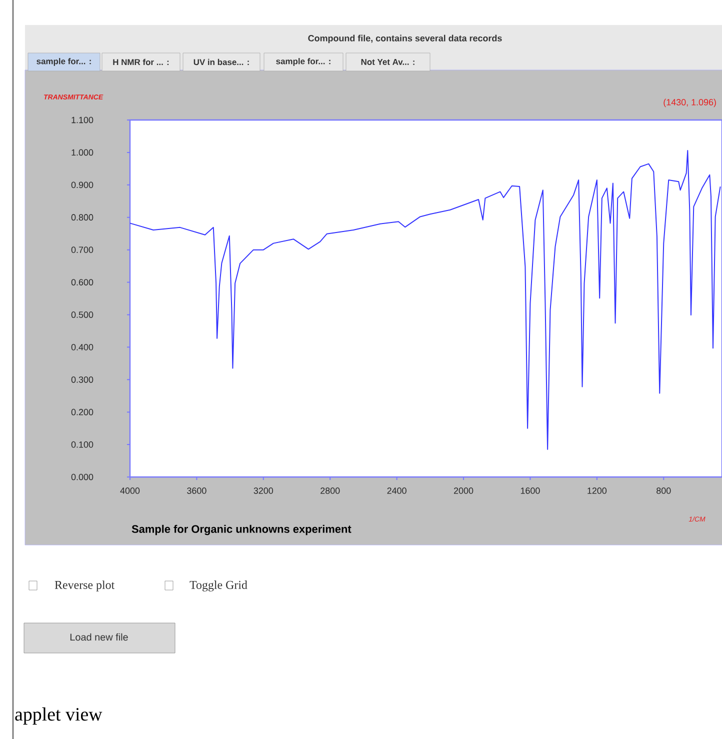 This screenshot has width=722, height=739. What do you see at coordinates (82, 444) in the screenshot?
I see `y-tick-label: 0.100` at bounding box center [82, 444].